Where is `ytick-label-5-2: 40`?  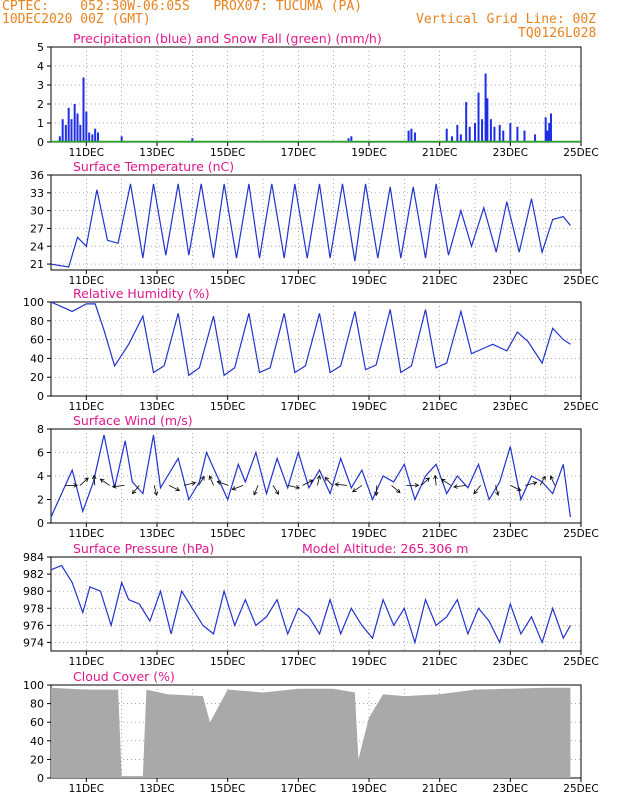 ytick-label-5-2: 40 is located at coordinates (37, 741).